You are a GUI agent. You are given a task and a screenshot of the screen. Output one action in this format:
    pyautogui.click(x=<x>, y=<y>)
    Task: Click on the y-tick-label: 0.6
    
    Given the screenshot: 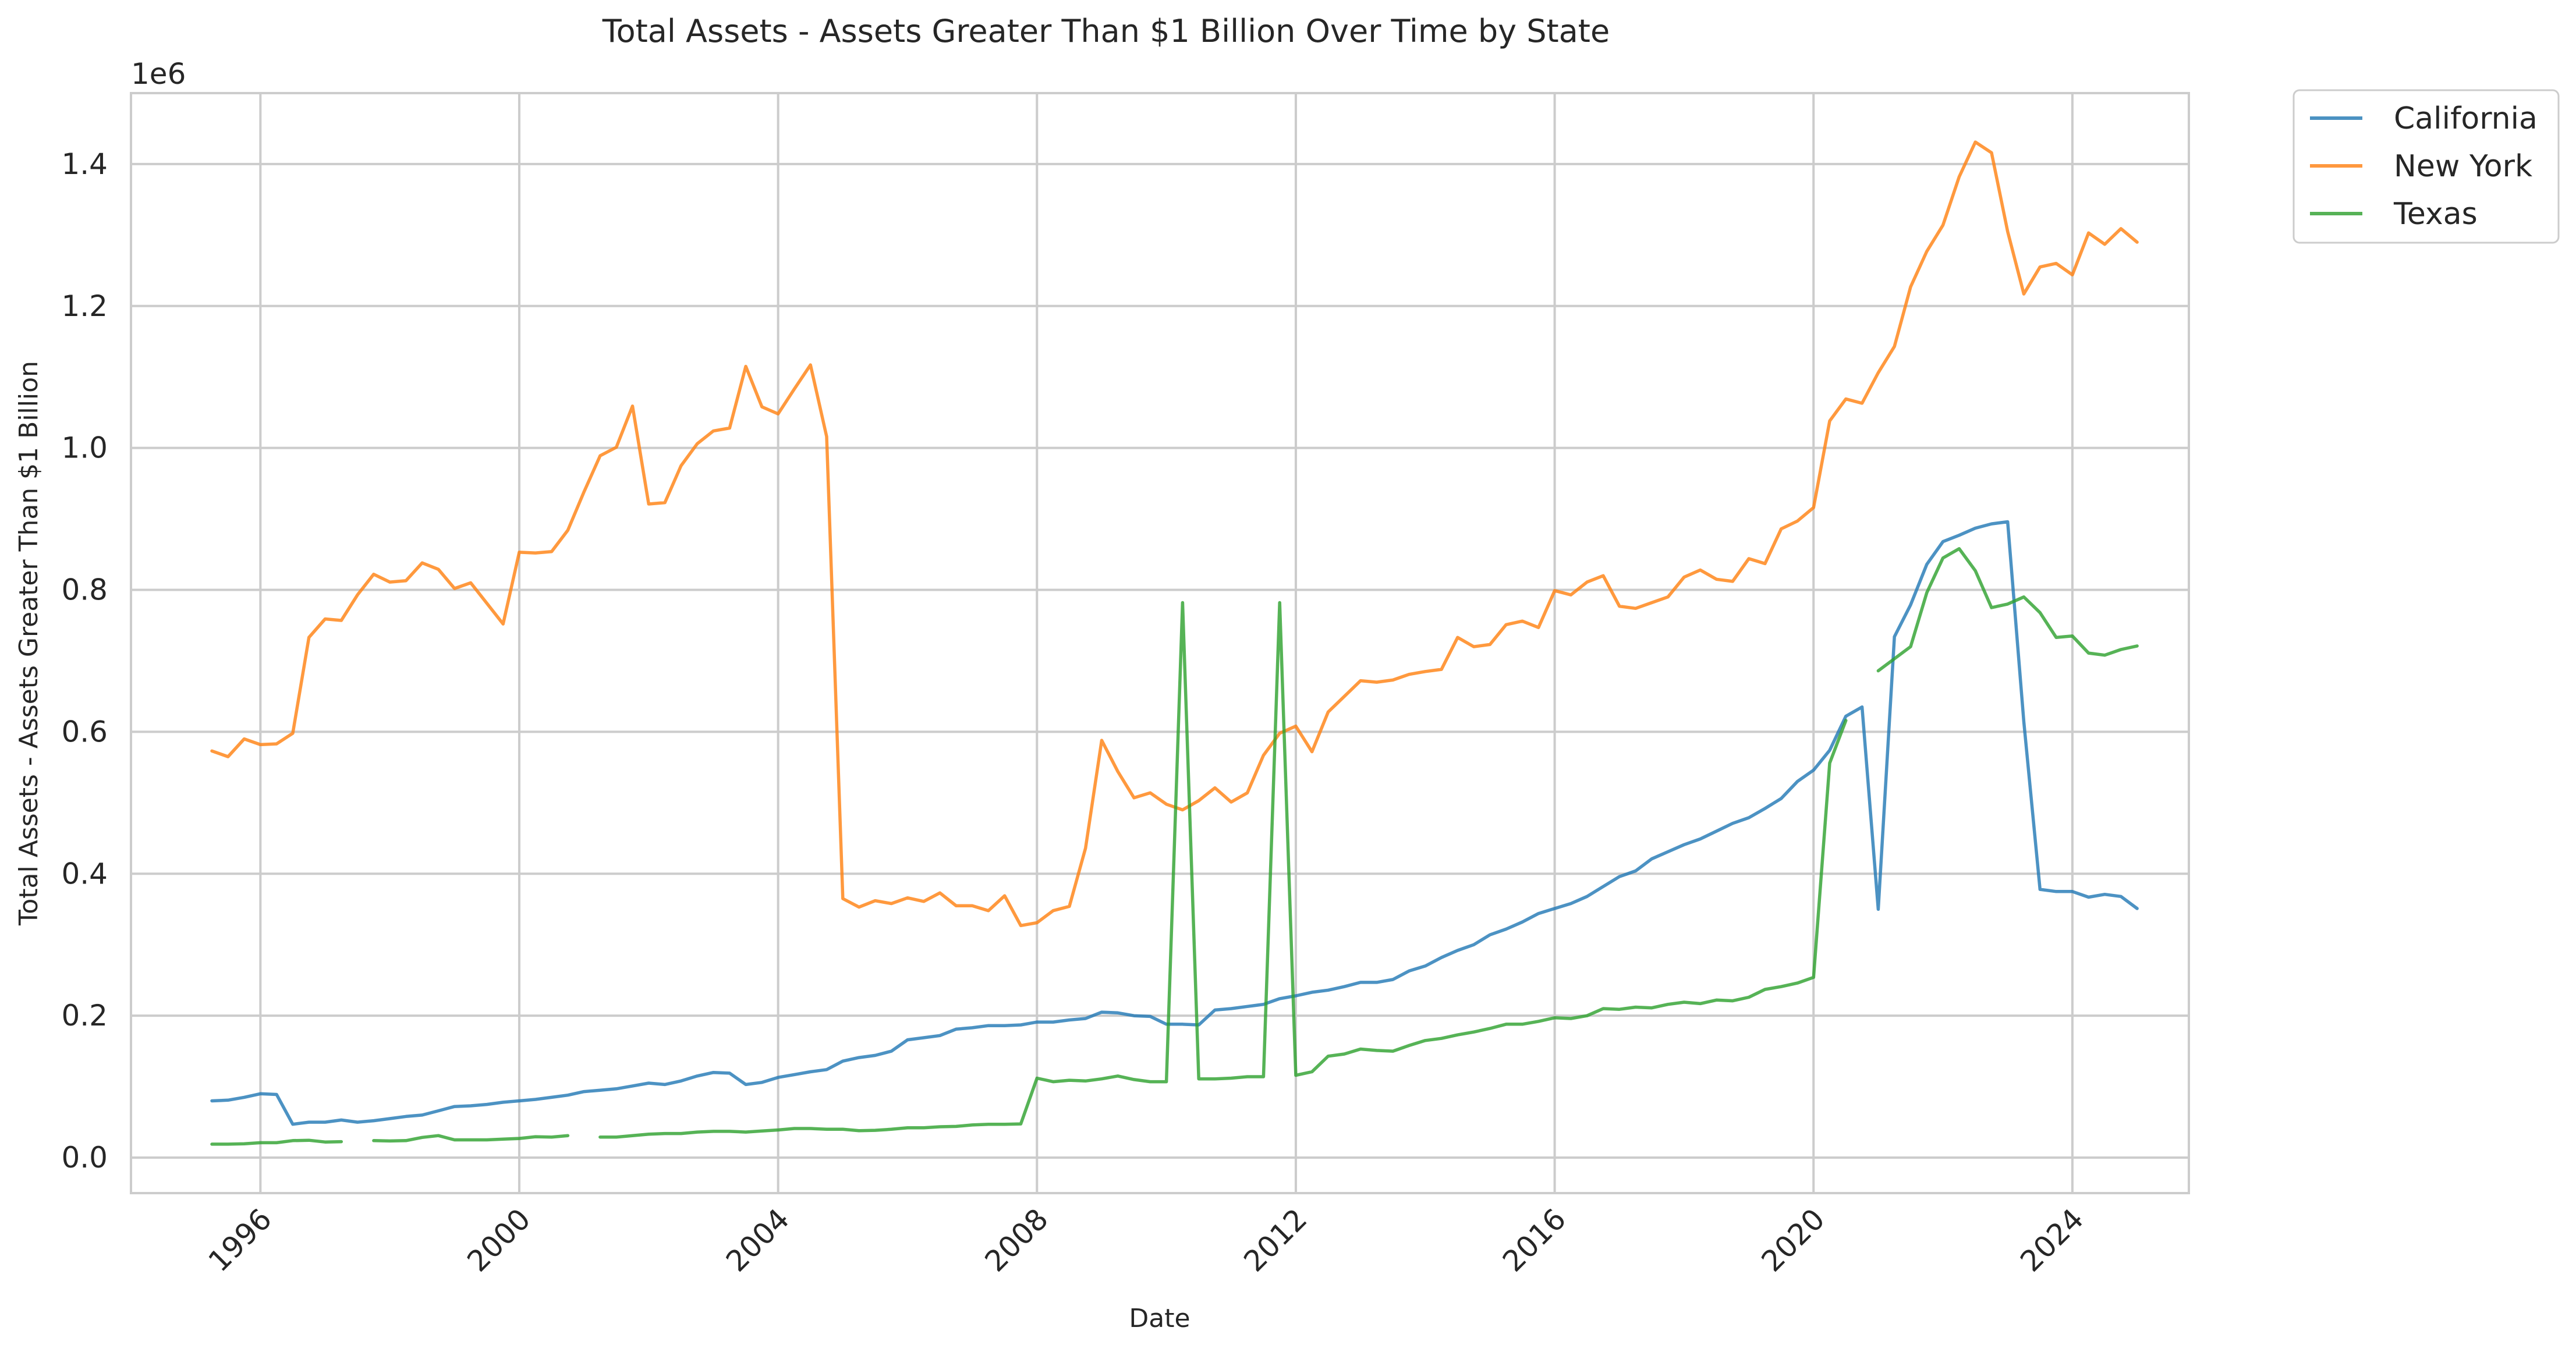 What is the action you would take?
    pyautogui.click(x=84, y=731)
    